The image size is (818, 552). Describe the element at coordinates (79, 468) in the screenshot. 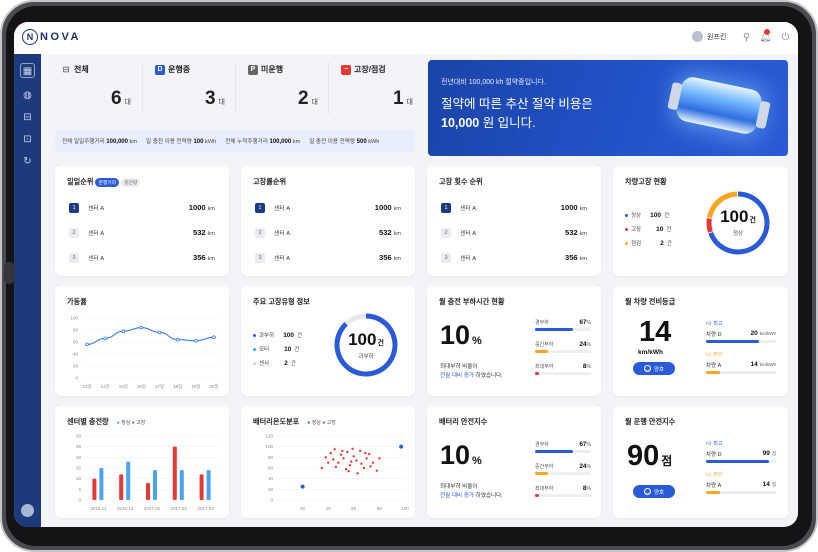

I see `y-tick-label: 15` at that location.